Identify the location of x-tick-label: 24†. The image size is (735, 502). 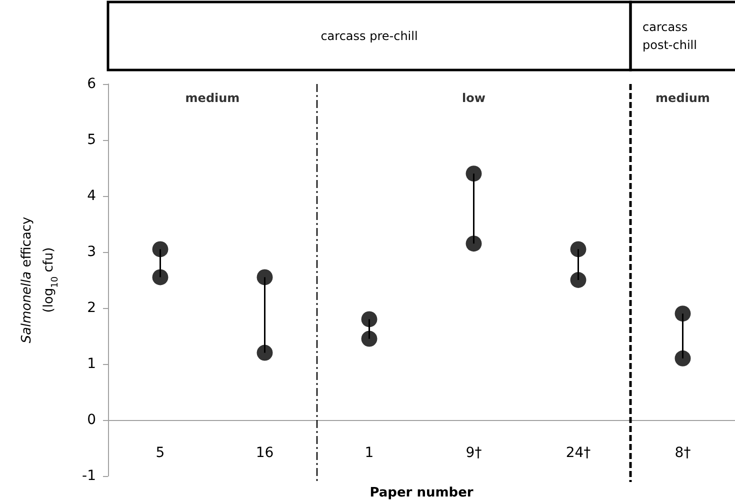
(578, 453).